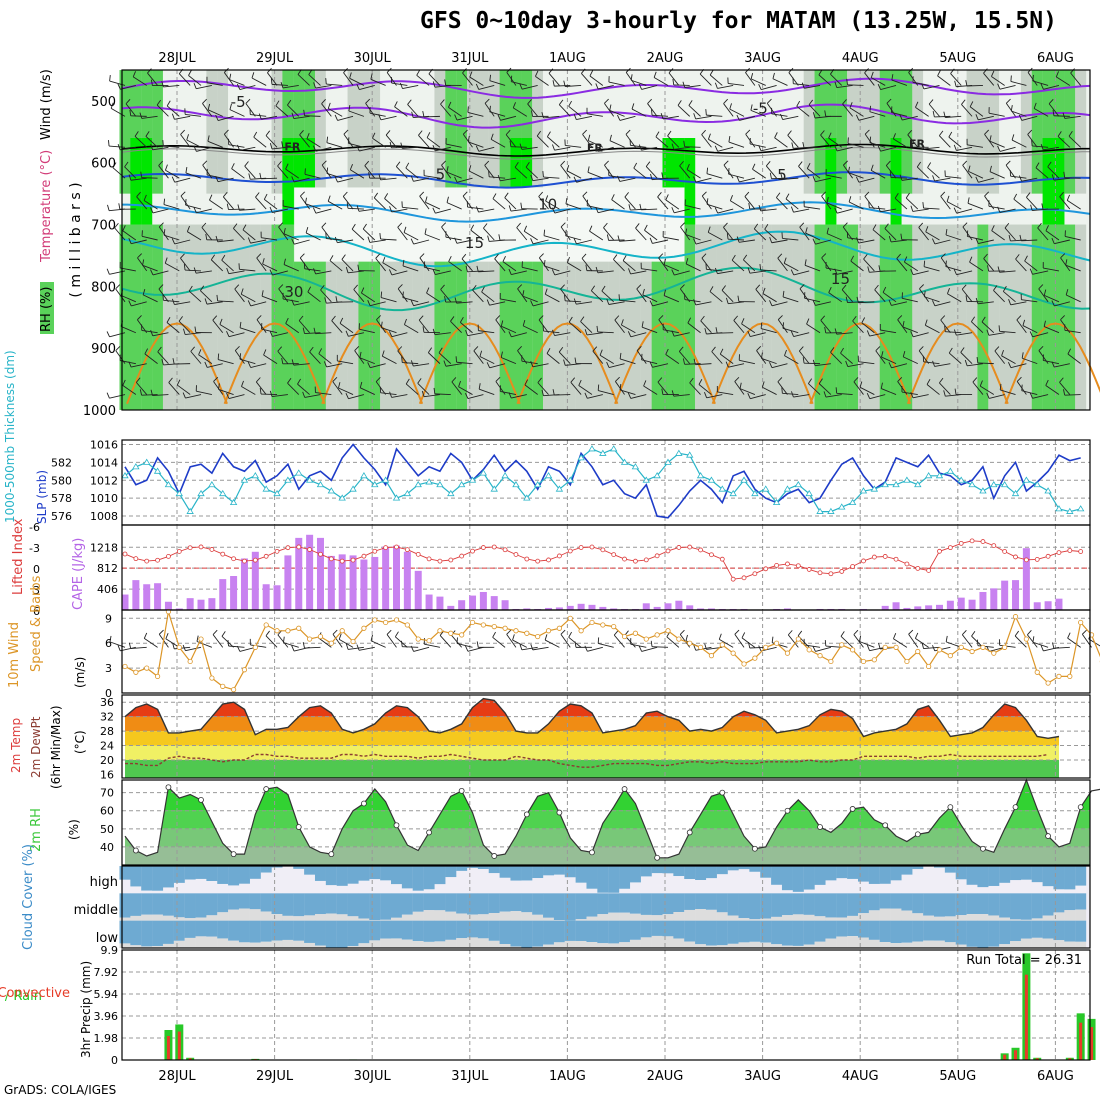 The width and height of the screenshot is (1100, 1104). Describe the element at coordinates (606, 1005) in the screenshot. I see `precip-frame` at that location.